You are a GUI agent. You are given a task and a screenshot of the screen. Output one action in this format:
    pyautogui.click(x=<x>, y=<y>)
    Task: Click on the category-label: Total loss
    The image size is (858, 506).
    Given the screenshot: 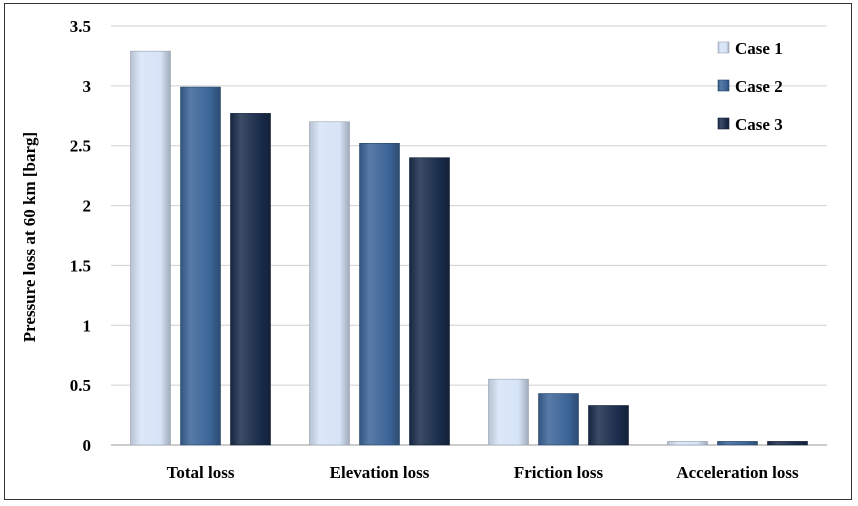 What is the action you would take?
    pyautogui.click(x=201, y=472)
    